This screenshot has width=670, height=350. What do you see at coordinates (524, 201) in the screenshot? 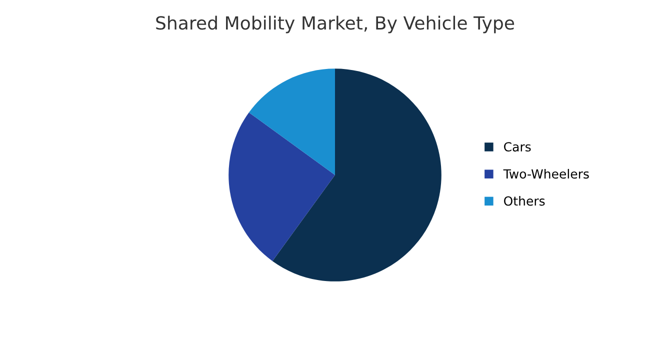
I see `legend-label: Others` at bounding box center [524, 201].